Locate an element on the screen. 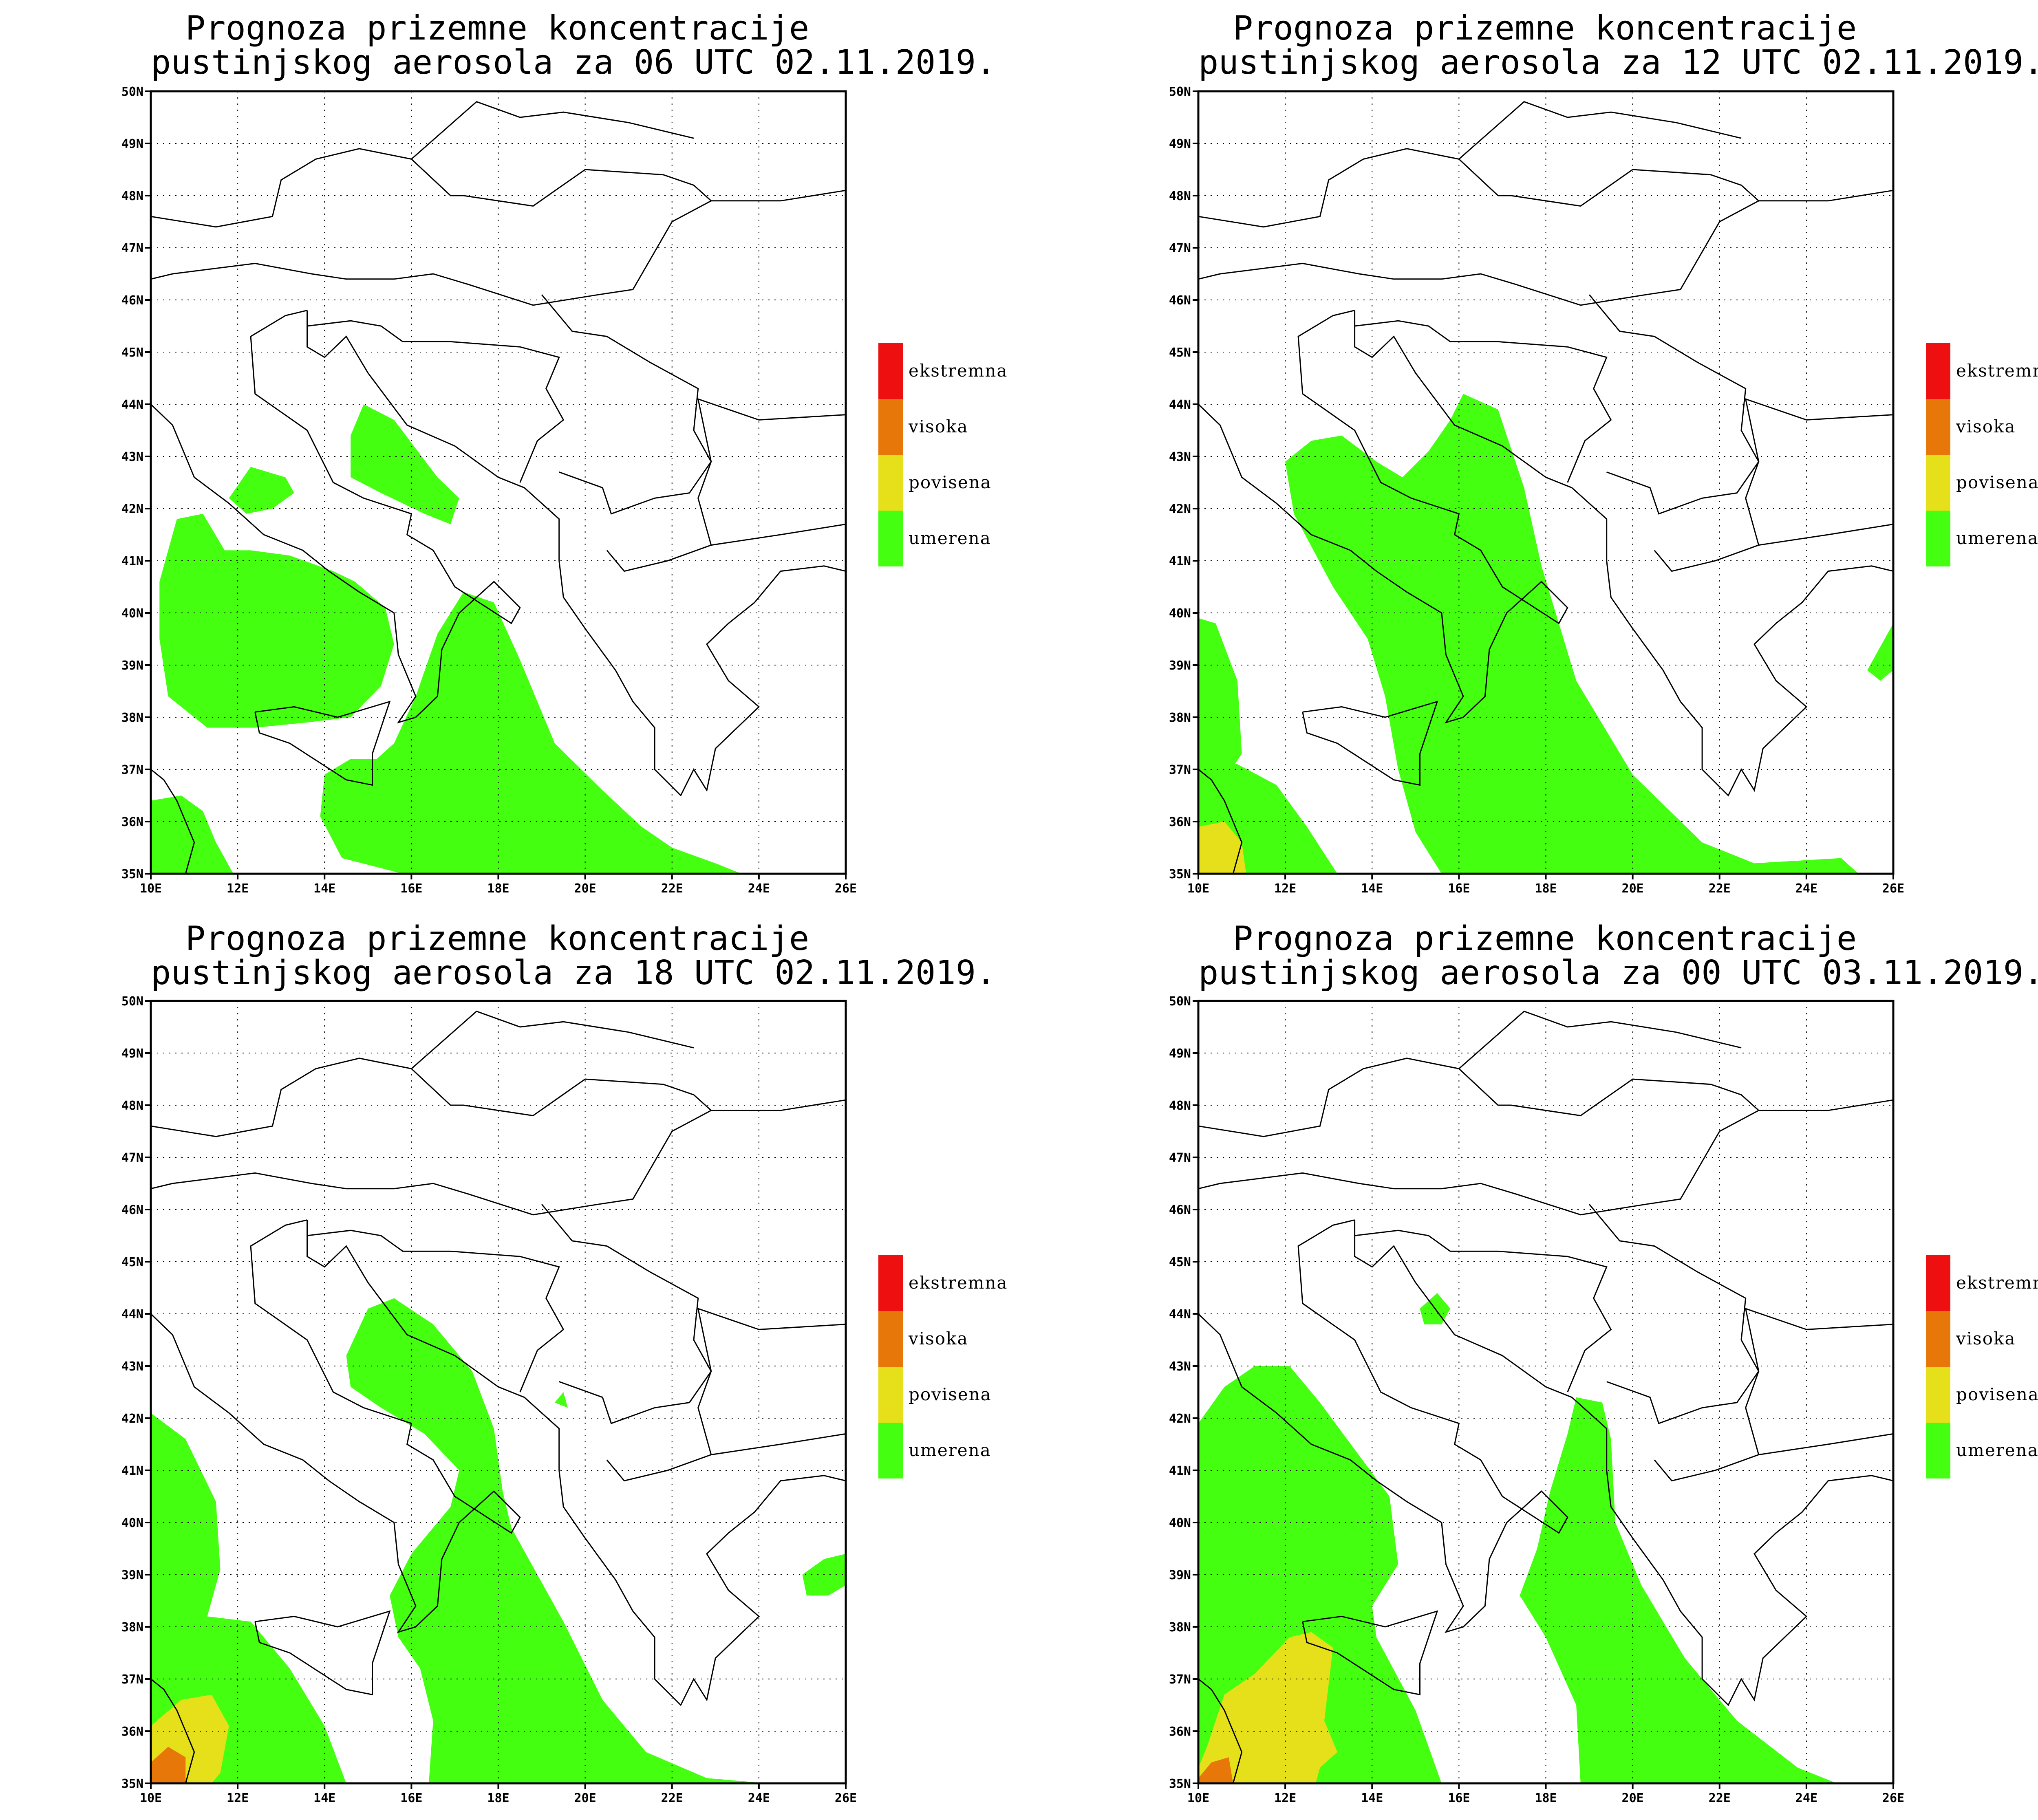  lat-tick-label: 42N is located at coordinates (132, 1419).